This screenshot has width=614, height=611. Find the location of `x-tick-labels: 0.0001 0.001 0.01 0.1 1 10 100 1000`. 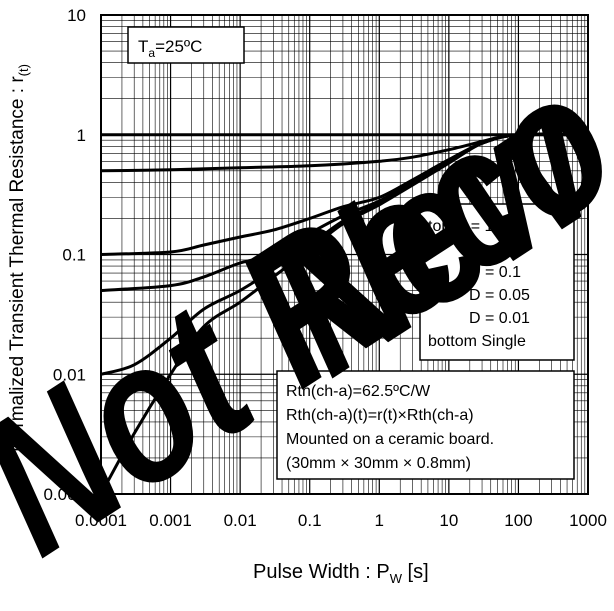

x-tick-labels: 0.0001 0.001 0.01 0.1 1 10 100 1000 is located at coordinates (341, 520).